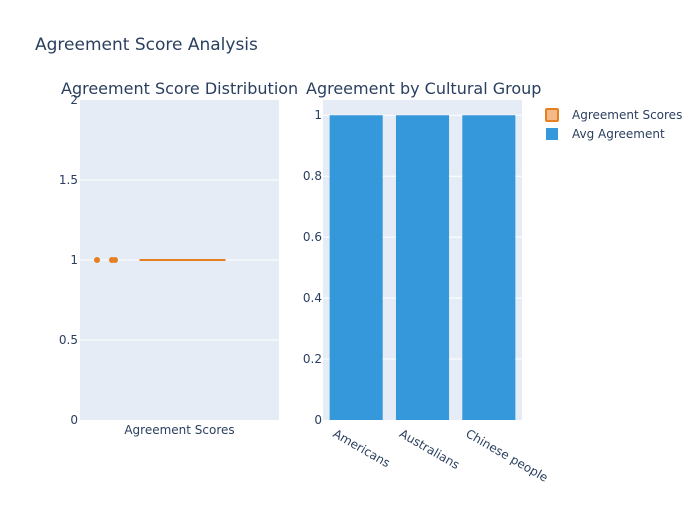  What do you see at coordinates (179, 88) in the screenshot?
I see `panel-title-distribution: Agreement Score Distribution` at bounding box center [179, 88].